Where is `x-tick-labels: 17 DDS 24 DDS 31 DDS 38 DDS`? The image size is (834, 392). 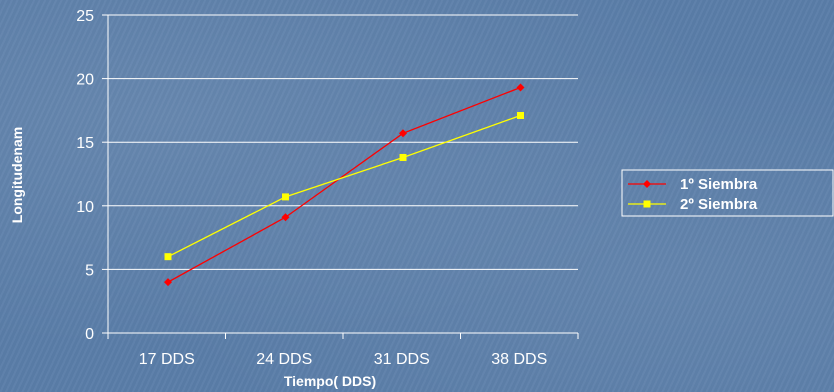
x-tick-labels: 17 DDS 24 DDS 31 DDS 38 DDS is located at coordinates (343, 359).